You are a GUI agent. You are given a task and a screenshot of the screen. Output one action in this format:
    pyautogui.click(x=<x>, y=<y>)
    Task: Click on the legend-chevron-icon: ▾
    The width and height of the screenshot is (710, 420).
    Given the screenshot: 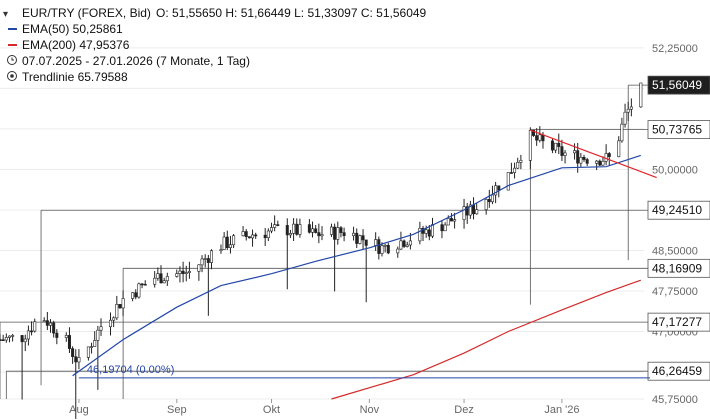 What is the action you would take?
    pyautogui.click(x=5, y=14)
    